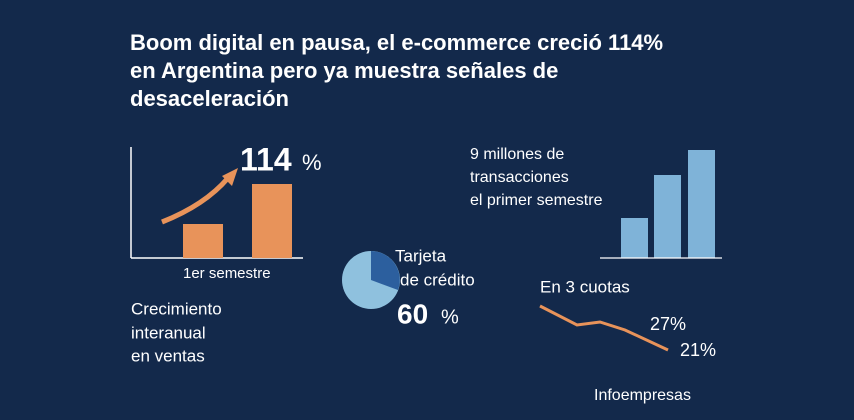  Describe the element at coordinates (266, 159) in the screenshot. I see `growth-number: 114` at that location.